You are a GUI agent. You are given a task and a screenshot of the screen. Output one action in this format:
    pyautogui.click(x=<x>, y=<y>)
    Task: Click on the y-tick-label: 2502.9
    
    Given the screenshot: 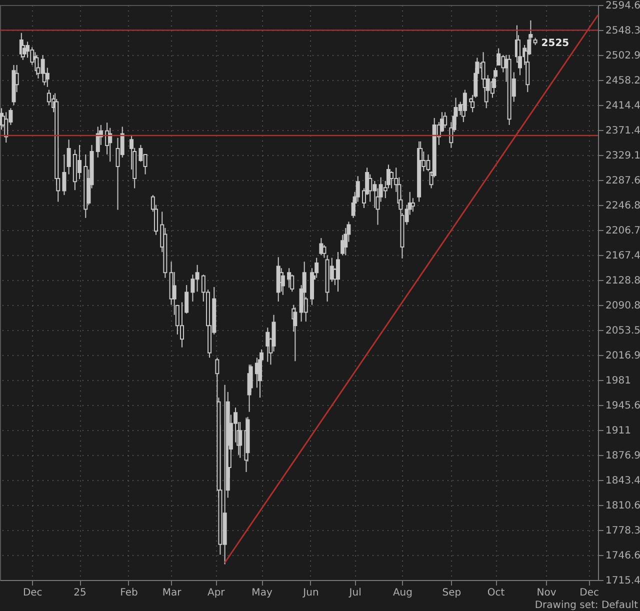 What is the action you would take?
    pyautogui.click(x=623, y=56)
    